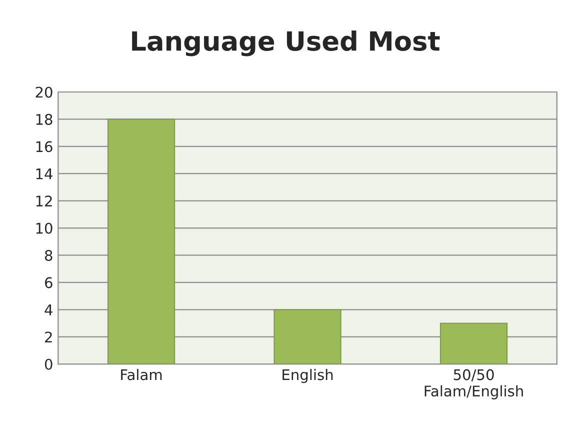 The width and height of the screenshot is (570, 436). Describe the element at coordinates (48, 364) in the screenshot. I see `y-tick-label: 0` at that location.